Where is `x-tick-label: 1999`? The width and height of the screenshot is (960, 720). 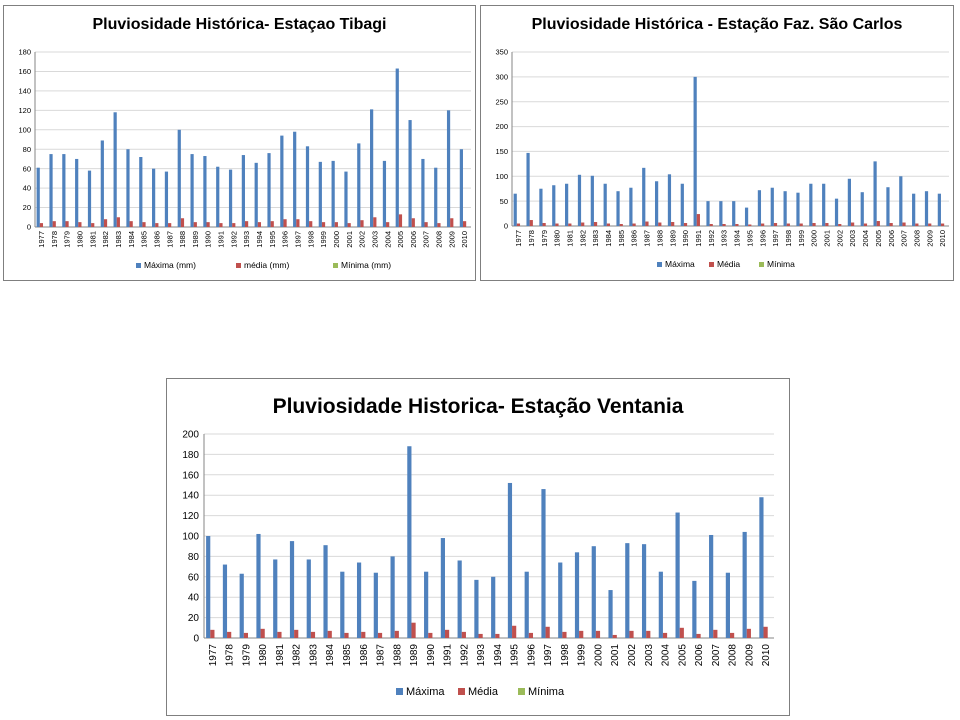
x-tick-label: 1999 is located at coordinates (582, 655).